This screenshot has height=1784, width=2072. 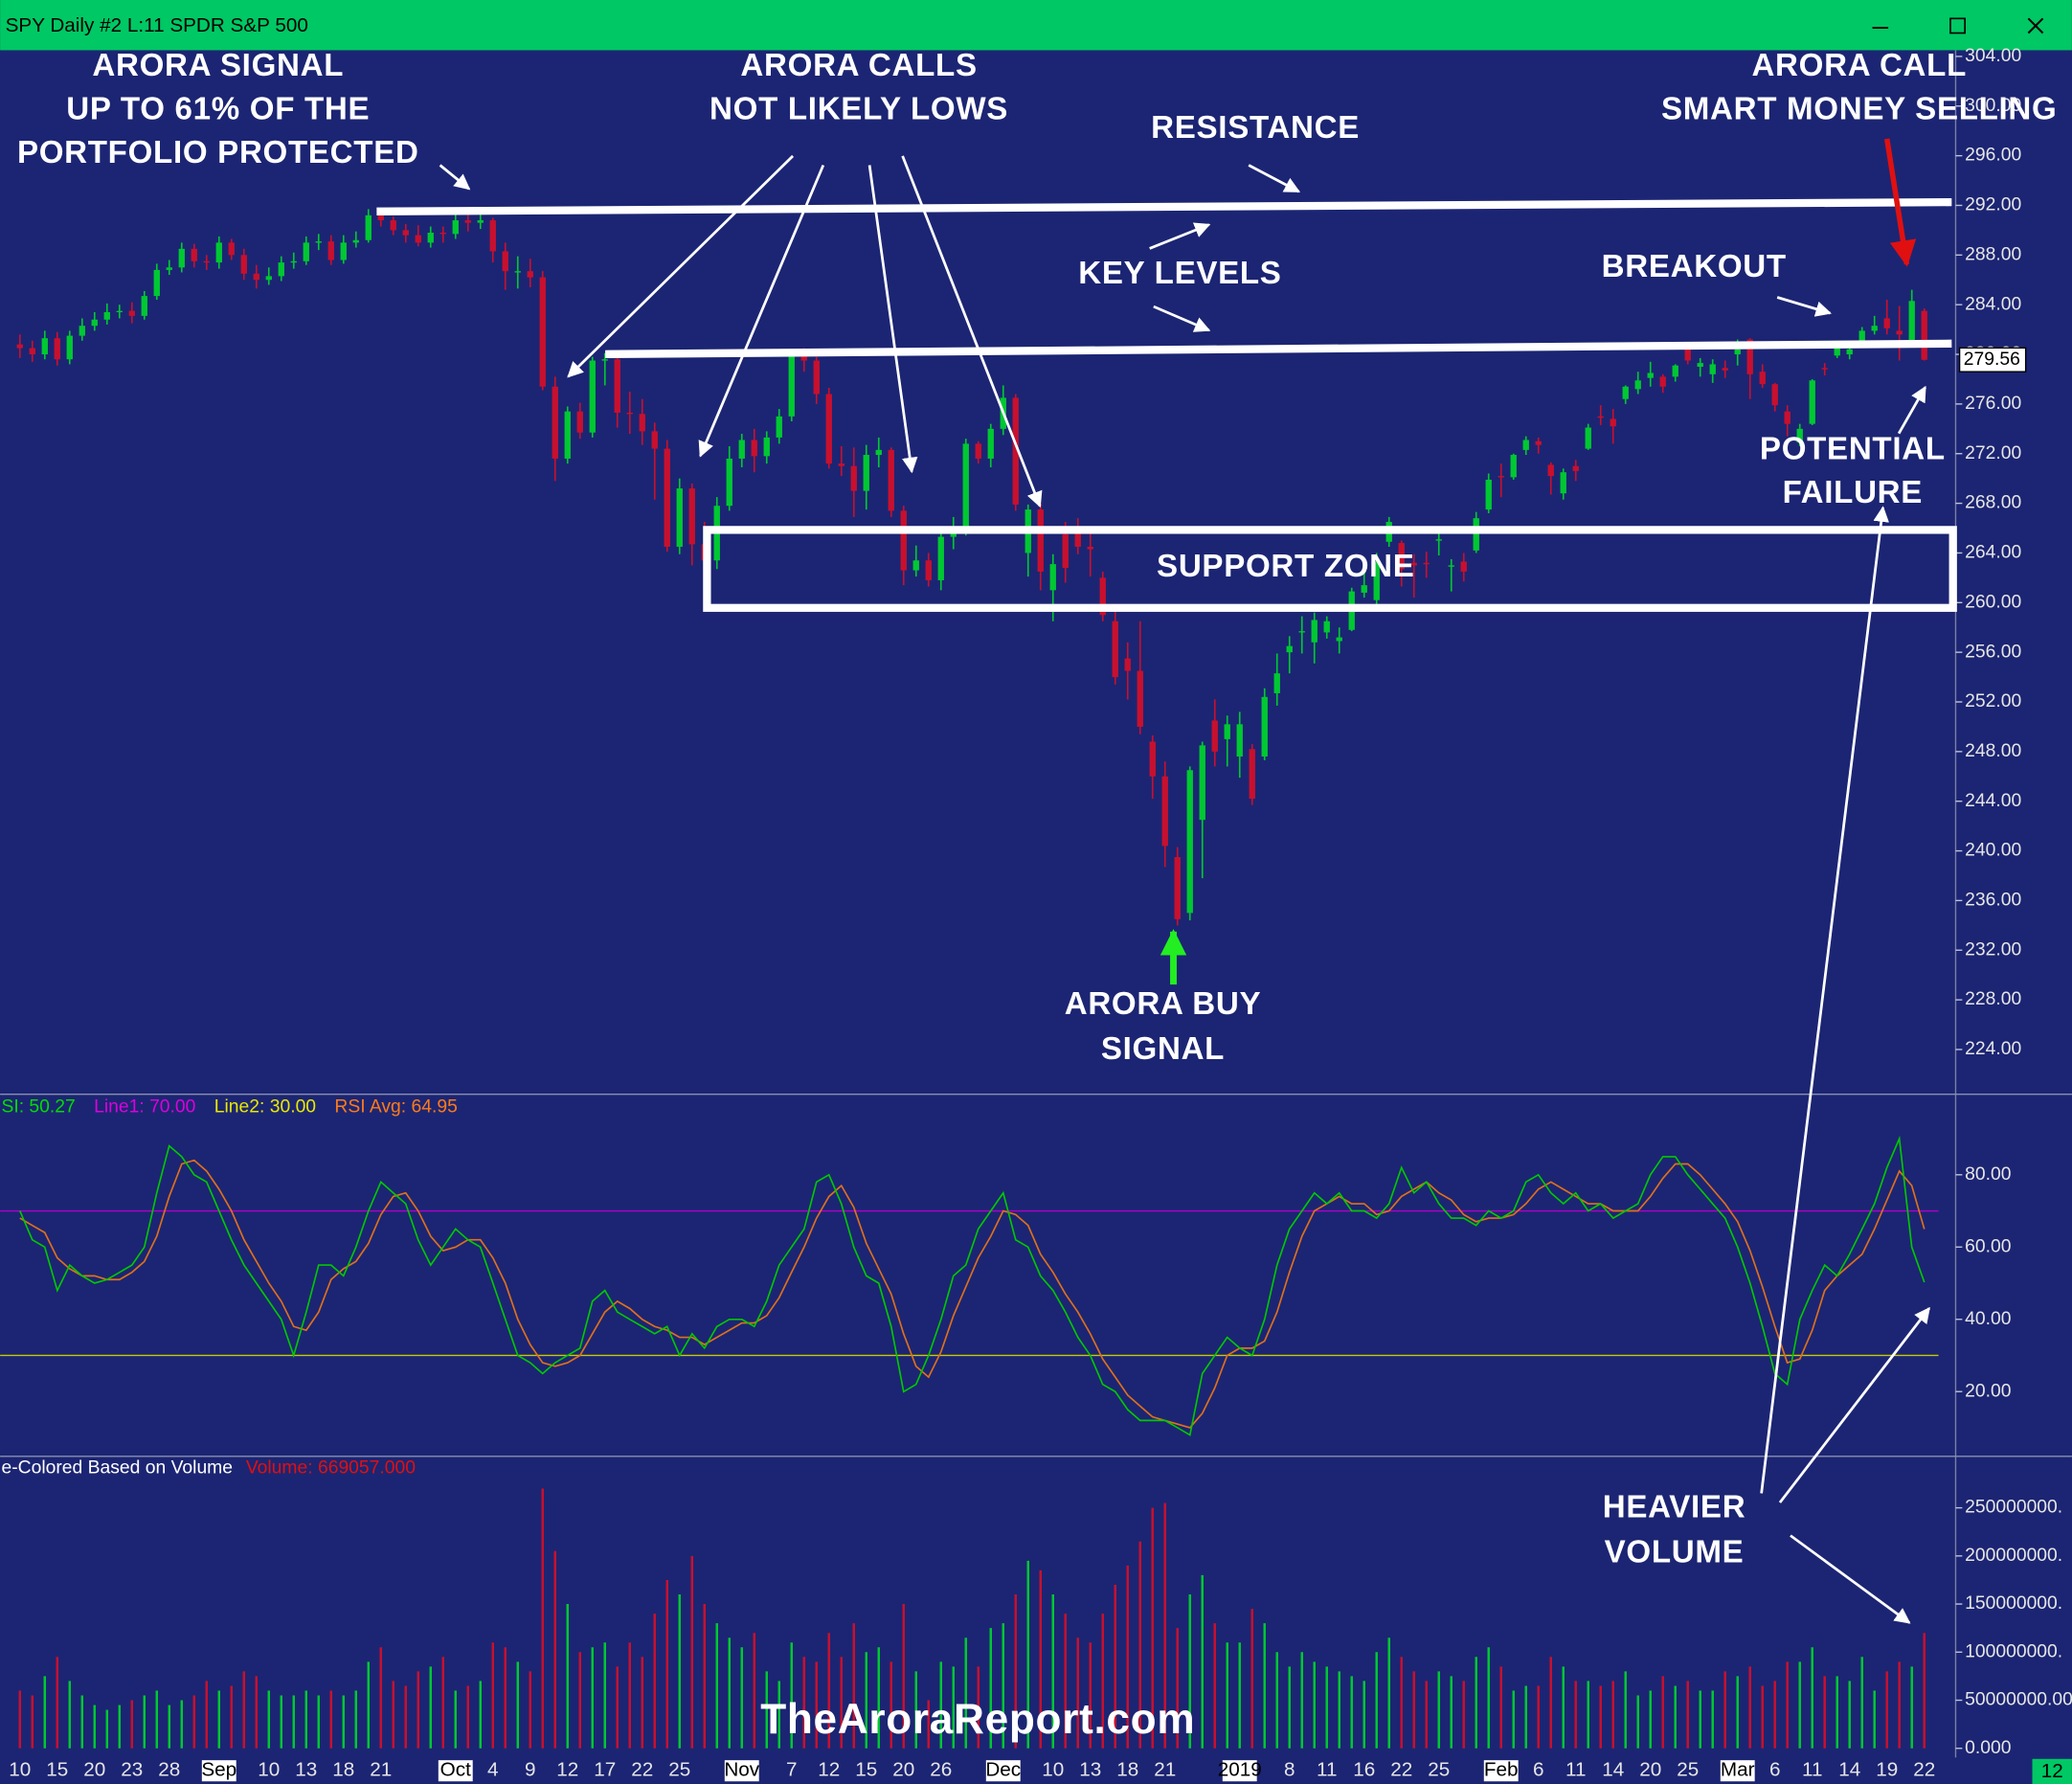 I want to click on x-tick-label: 25, so click(x=1439, y=1770).